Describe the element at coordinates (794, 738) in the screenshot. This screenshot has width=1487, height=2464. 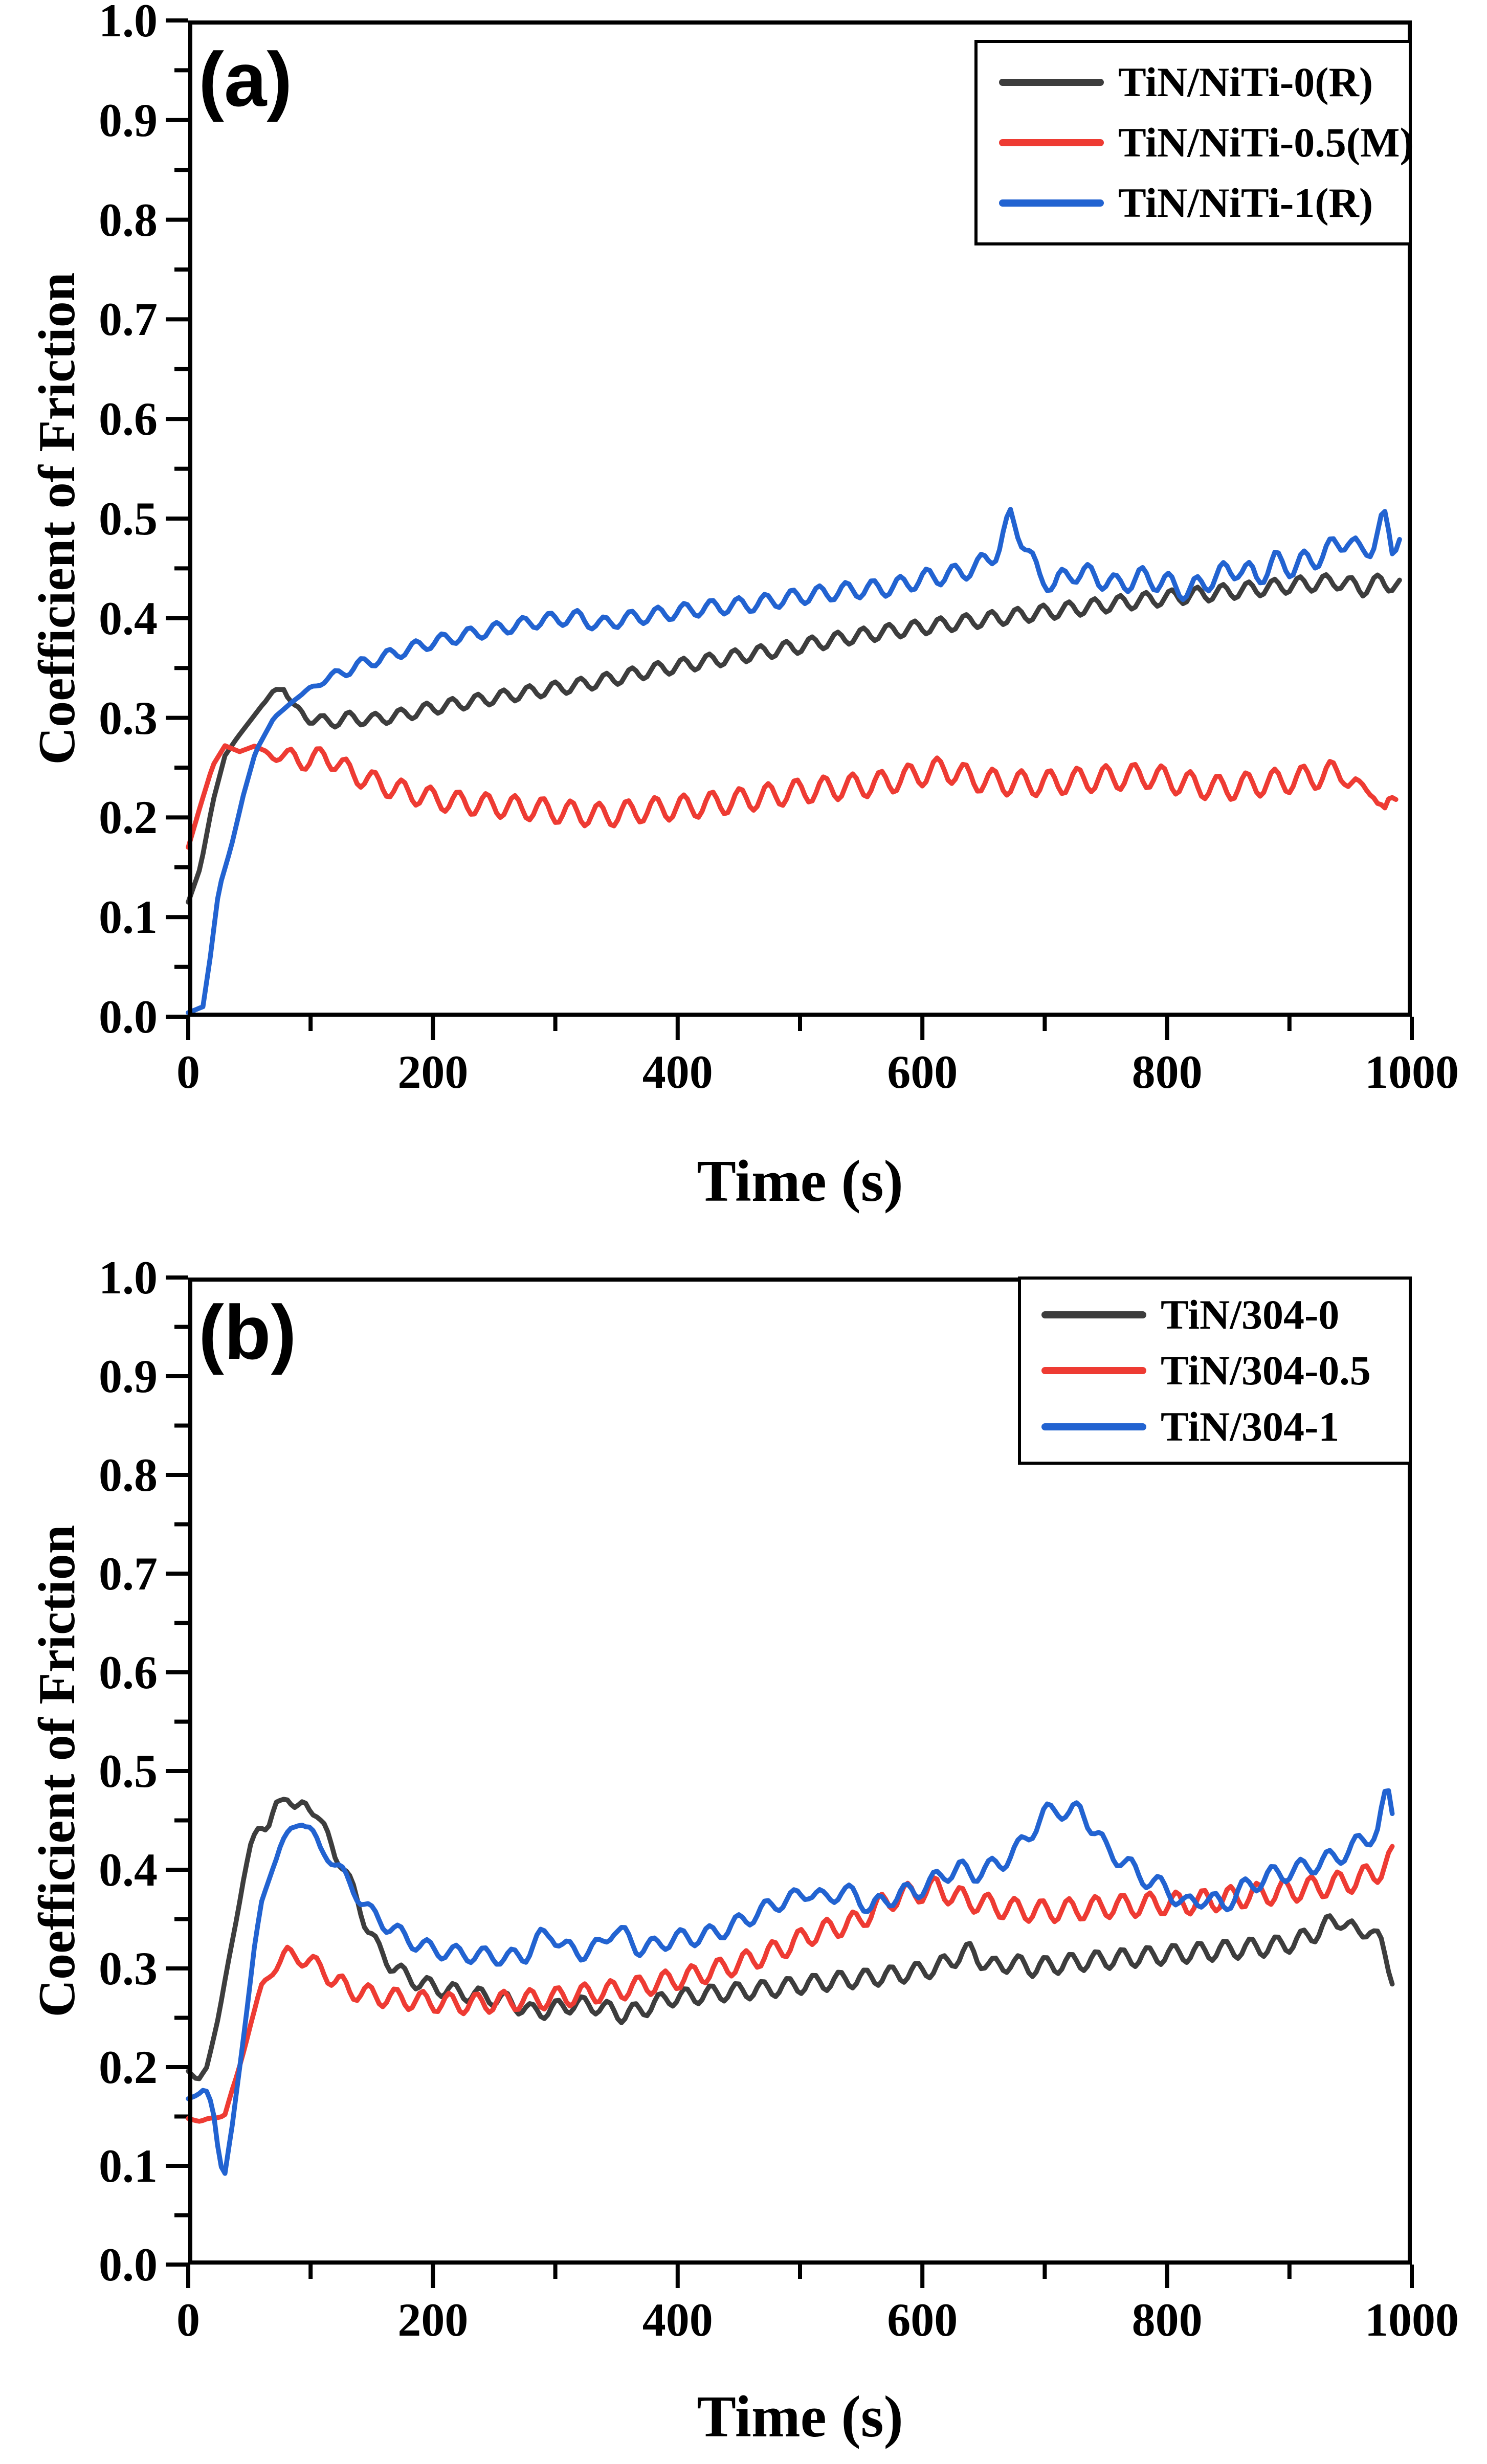
I see `series-line-TiN/NiTi-0(R)` at that location.